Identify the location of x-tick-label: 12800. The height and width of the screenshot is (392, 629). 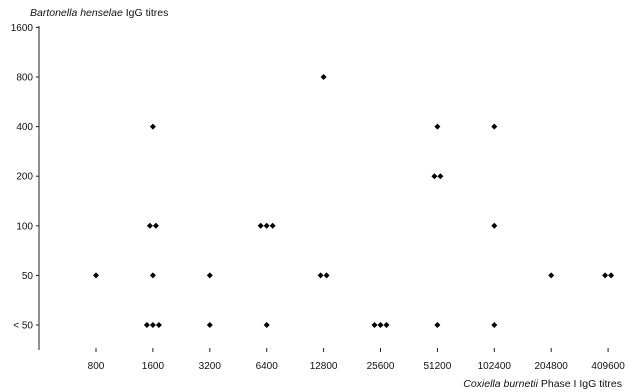
(324, 366).